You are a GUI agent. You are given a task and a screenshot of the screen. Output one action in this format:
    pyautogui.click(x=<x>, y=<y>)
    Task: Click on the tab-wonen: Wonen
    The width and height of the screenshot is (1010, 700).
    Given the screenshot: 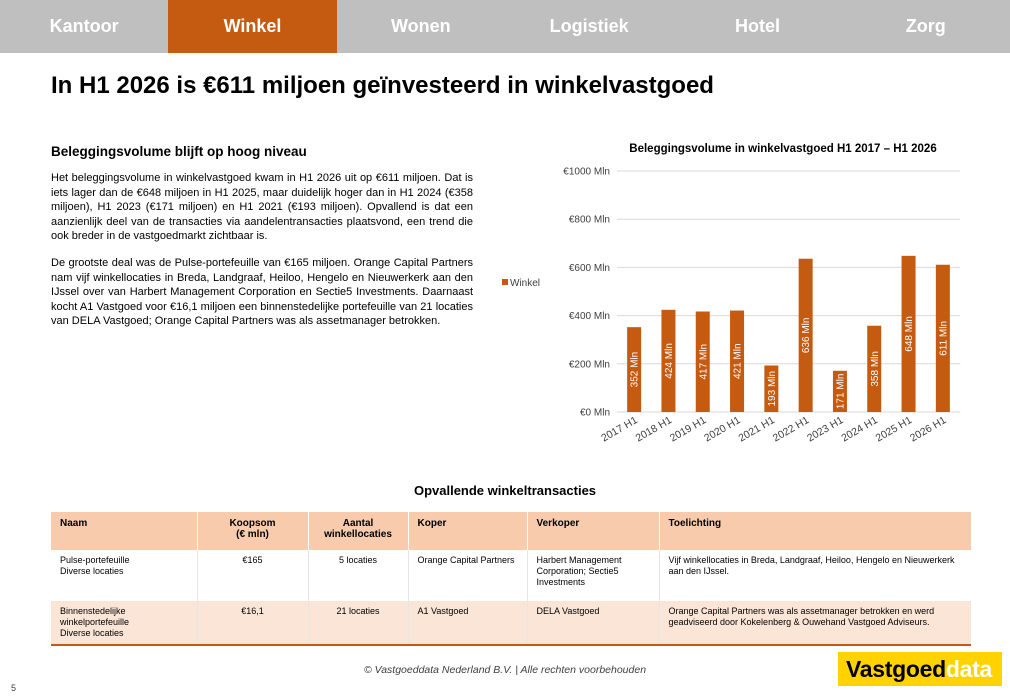 What is the action you would take?
    pyautogui.click(x=420, y=26)
    